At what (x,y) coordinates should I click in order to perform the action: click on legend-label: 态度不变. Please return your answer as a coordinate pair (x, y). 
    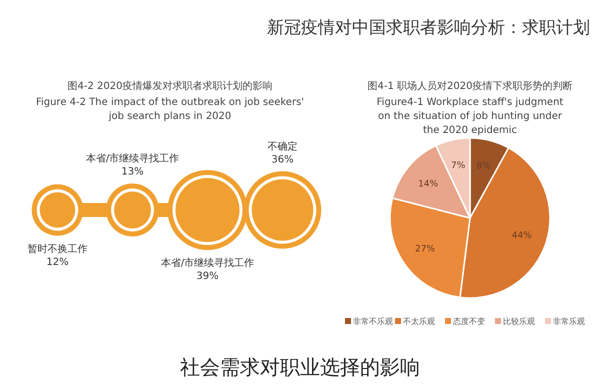
    Looking at the image, I should click on (468, 321).